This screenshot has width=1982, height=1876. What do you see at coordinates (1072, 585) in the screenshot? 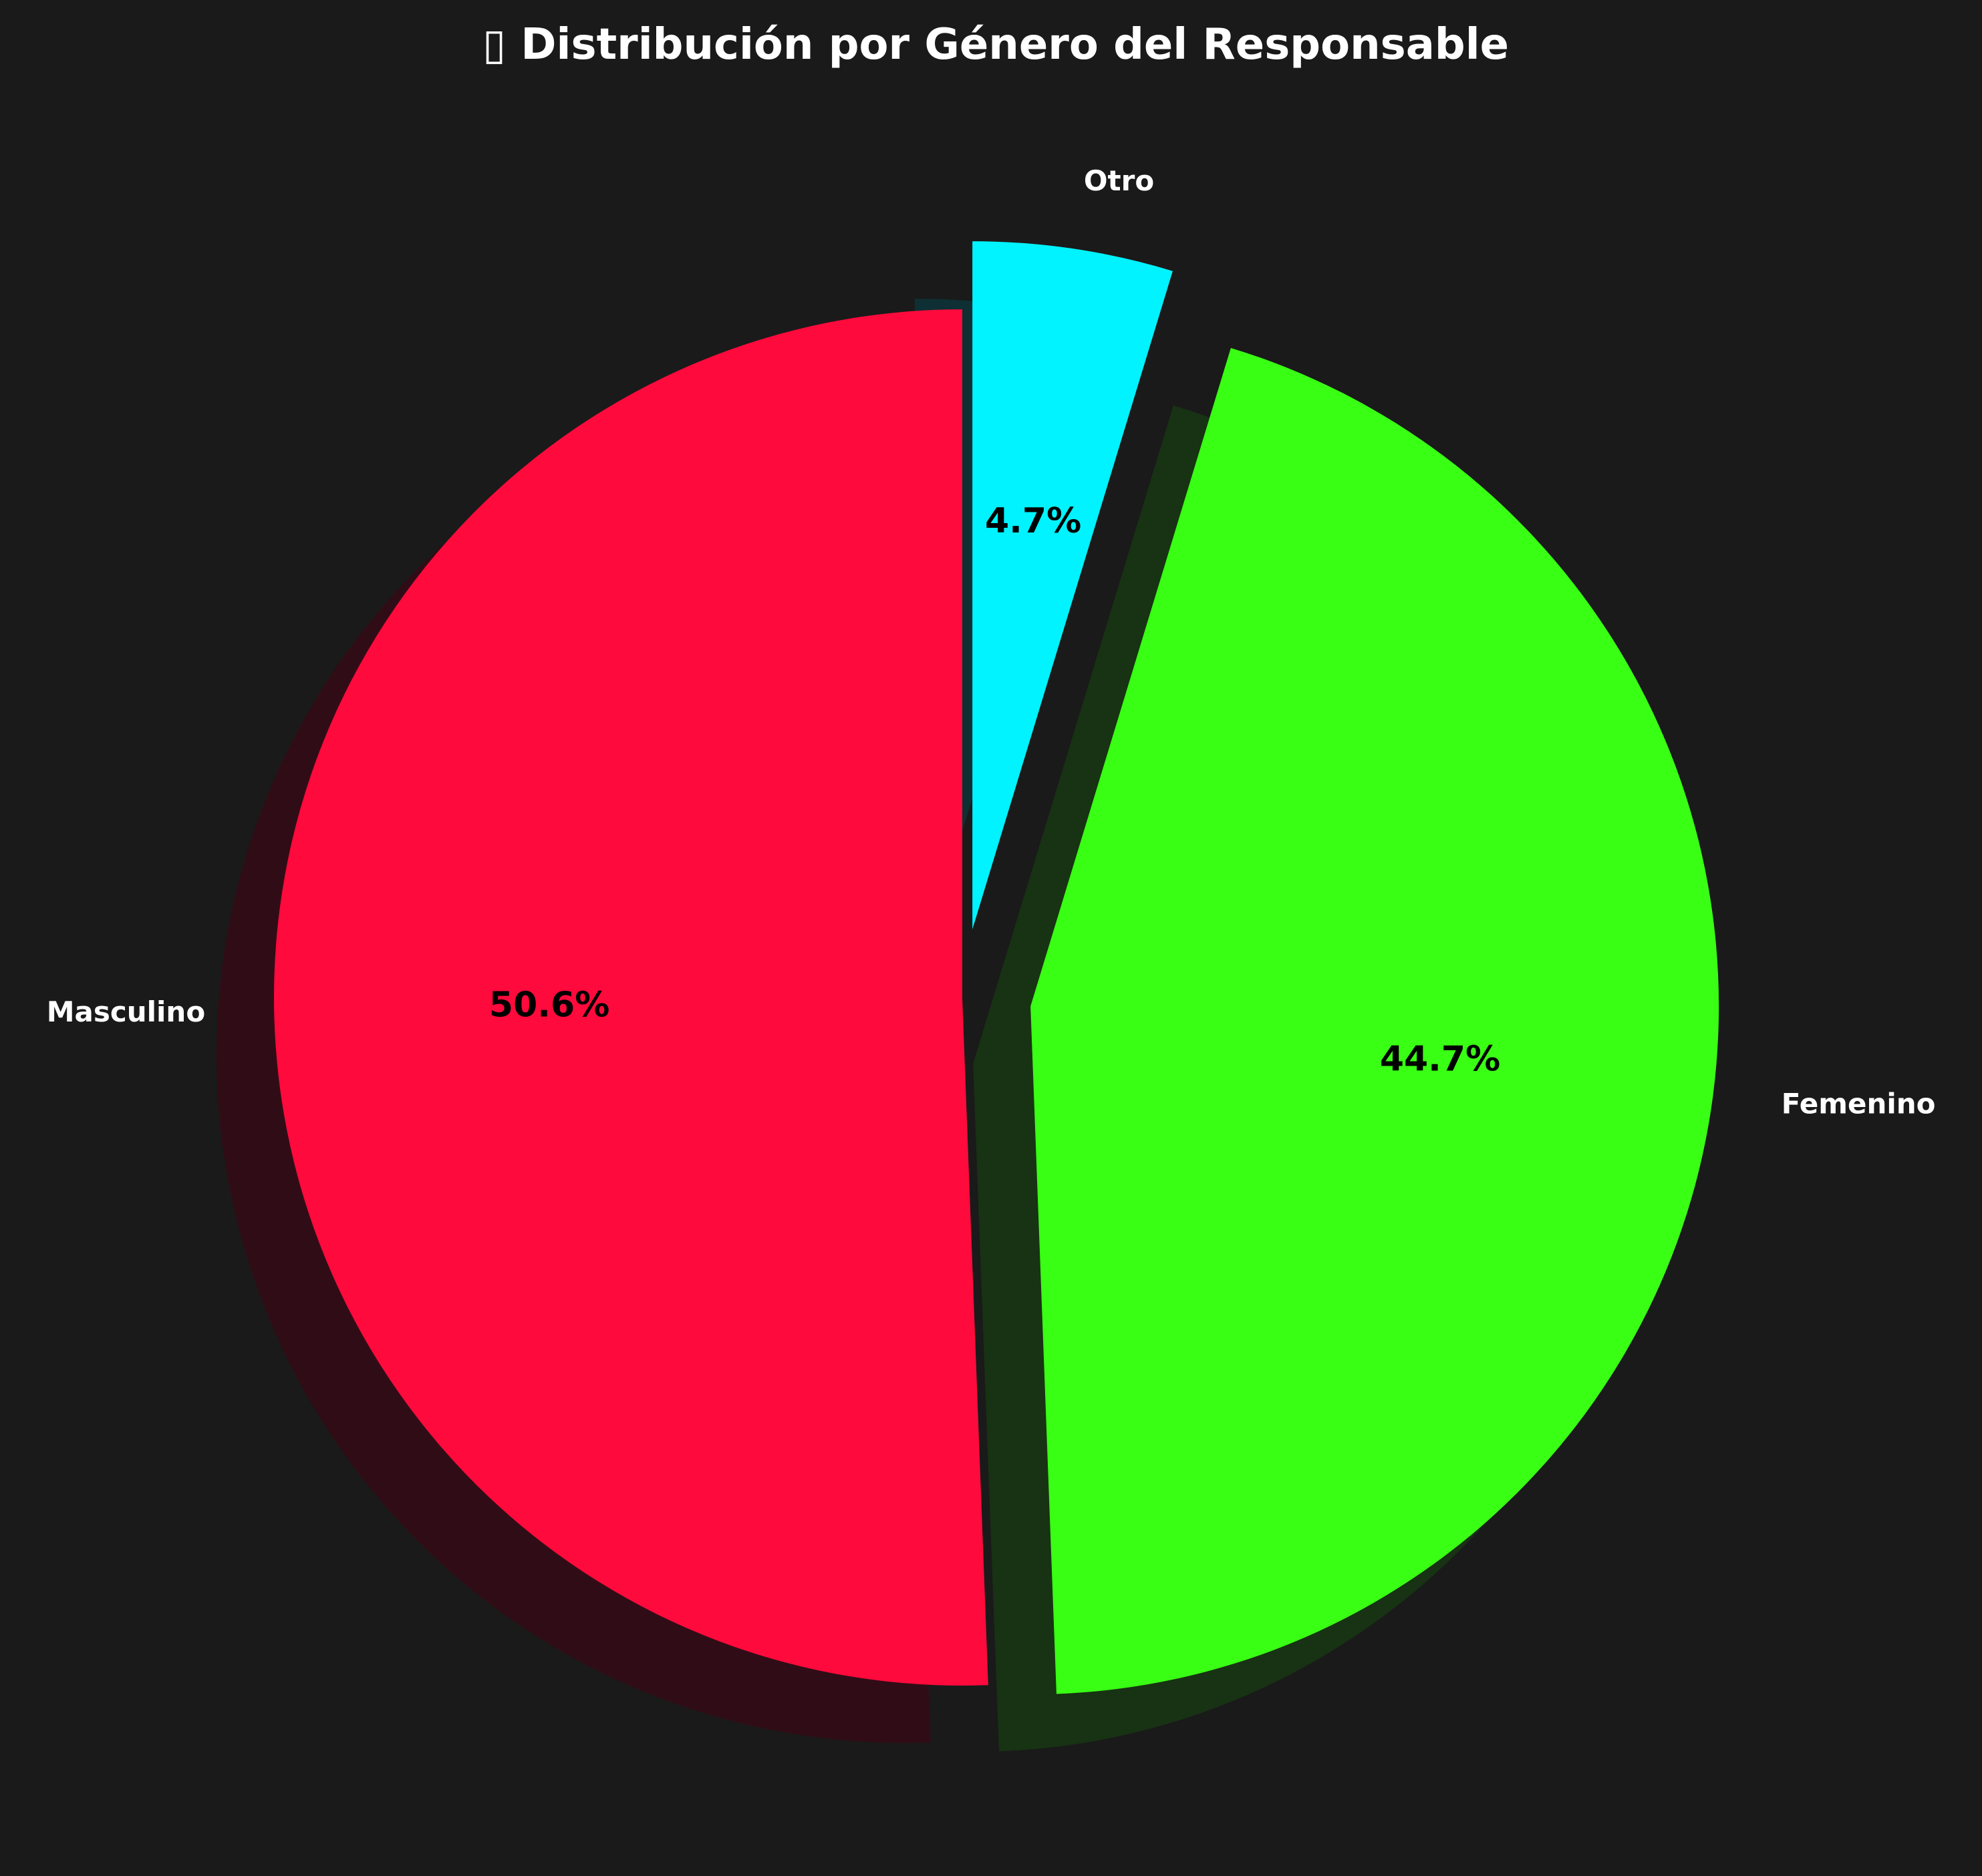
I see `slice-otro` at bounding box center [1072, 585].